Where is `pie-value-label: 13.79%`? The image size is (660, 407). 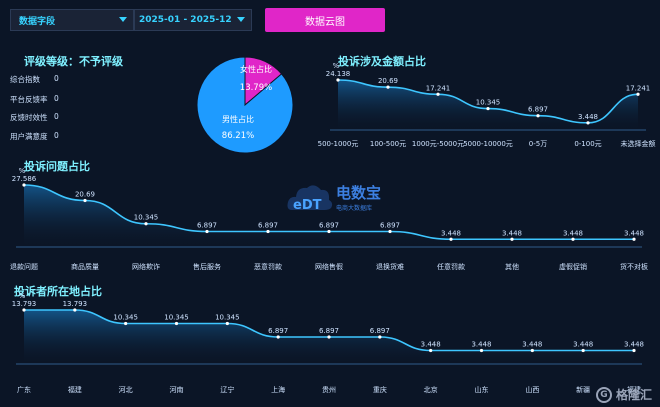
pie-value-label: 13.79% is located at coordinates (256, 88).